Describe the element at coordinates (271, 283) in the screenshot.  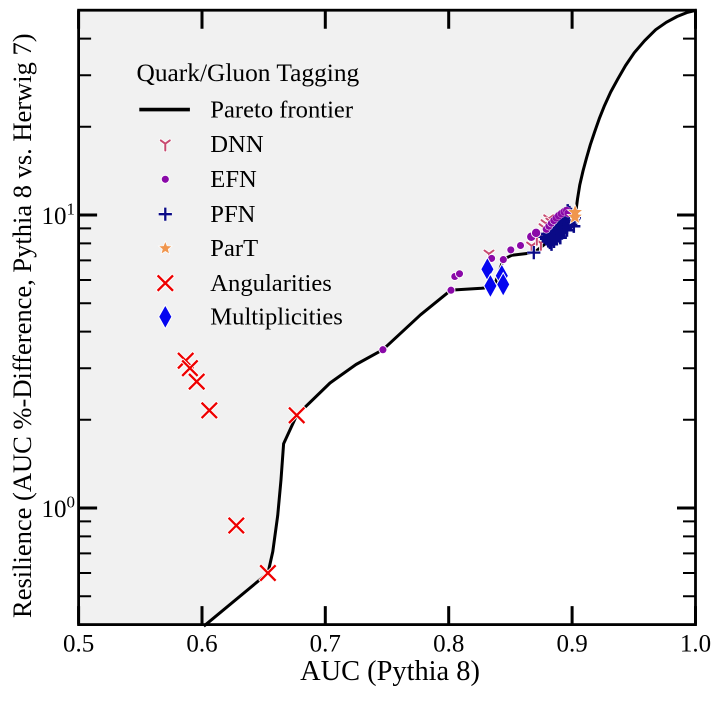
I see `svg-text: Angularities` at that location.